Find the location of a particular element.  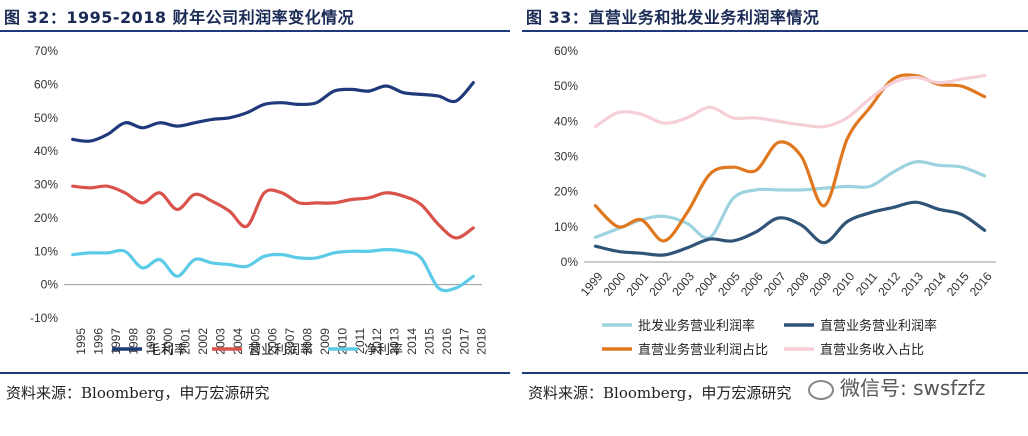

x-tick-label: 2003 is located at coordinates (683, 284).